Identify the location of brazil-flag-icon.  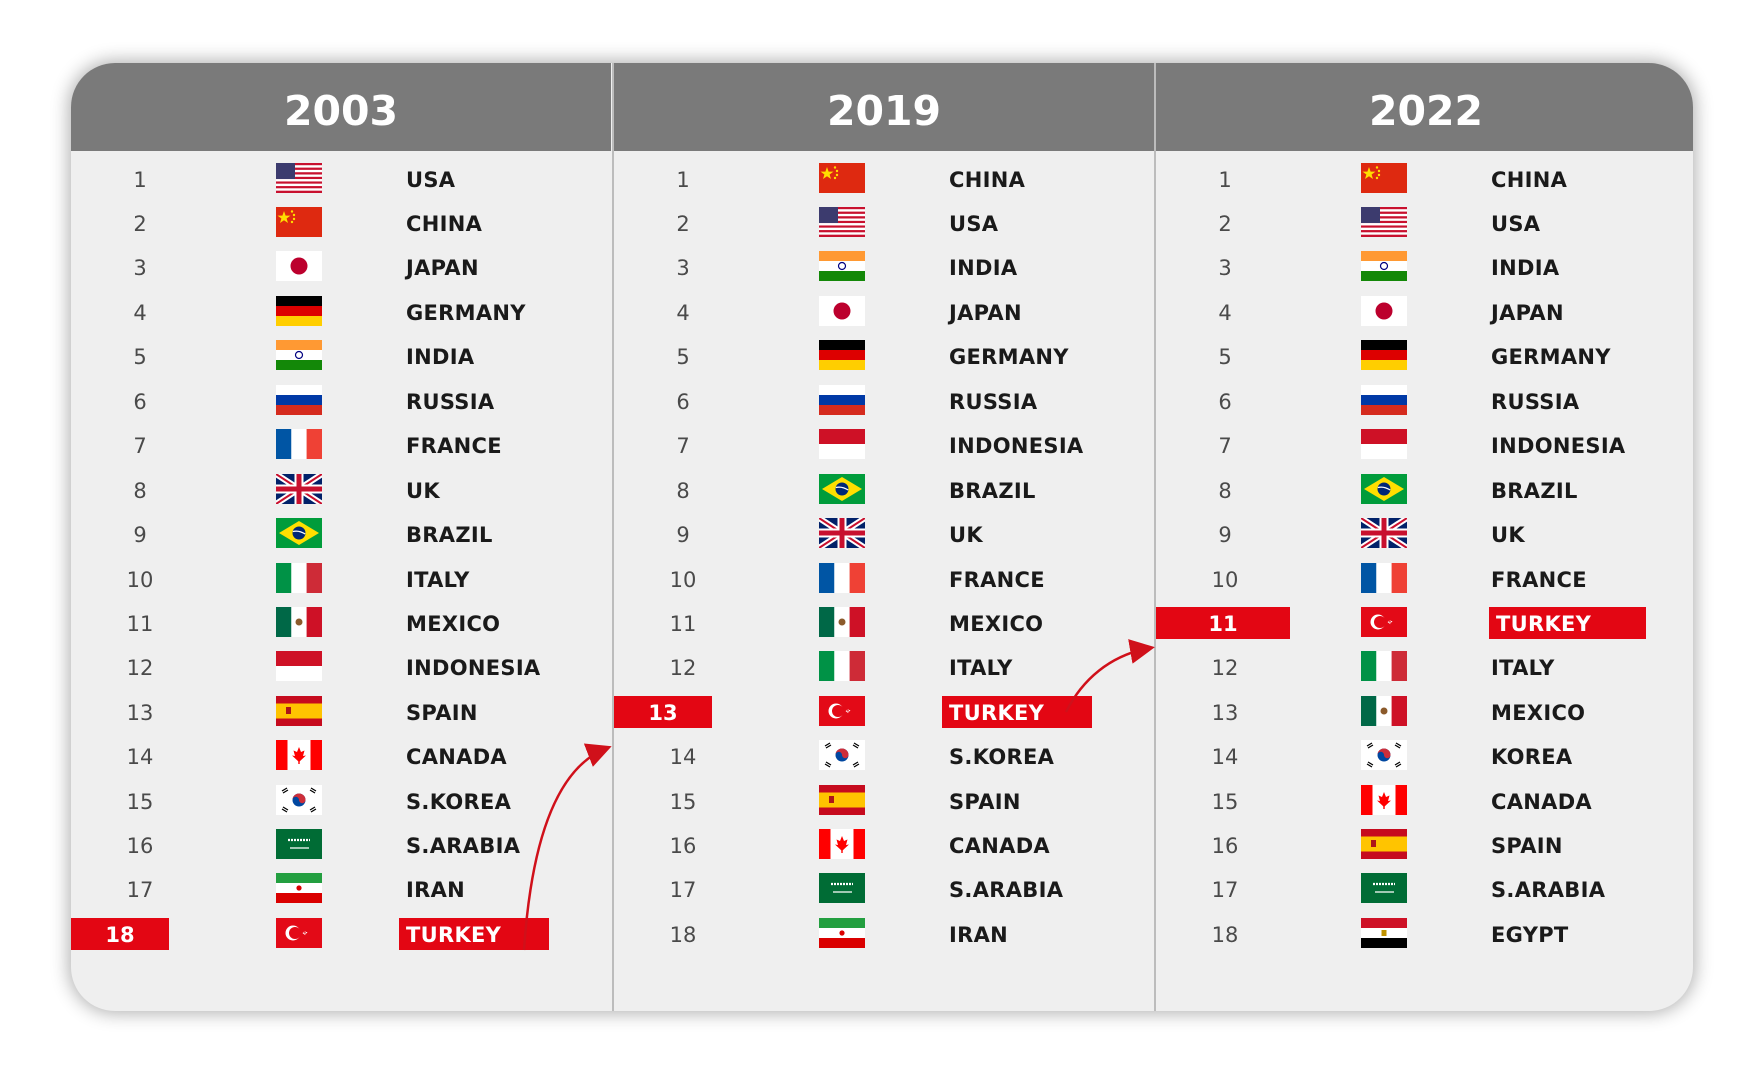
(299, 533).